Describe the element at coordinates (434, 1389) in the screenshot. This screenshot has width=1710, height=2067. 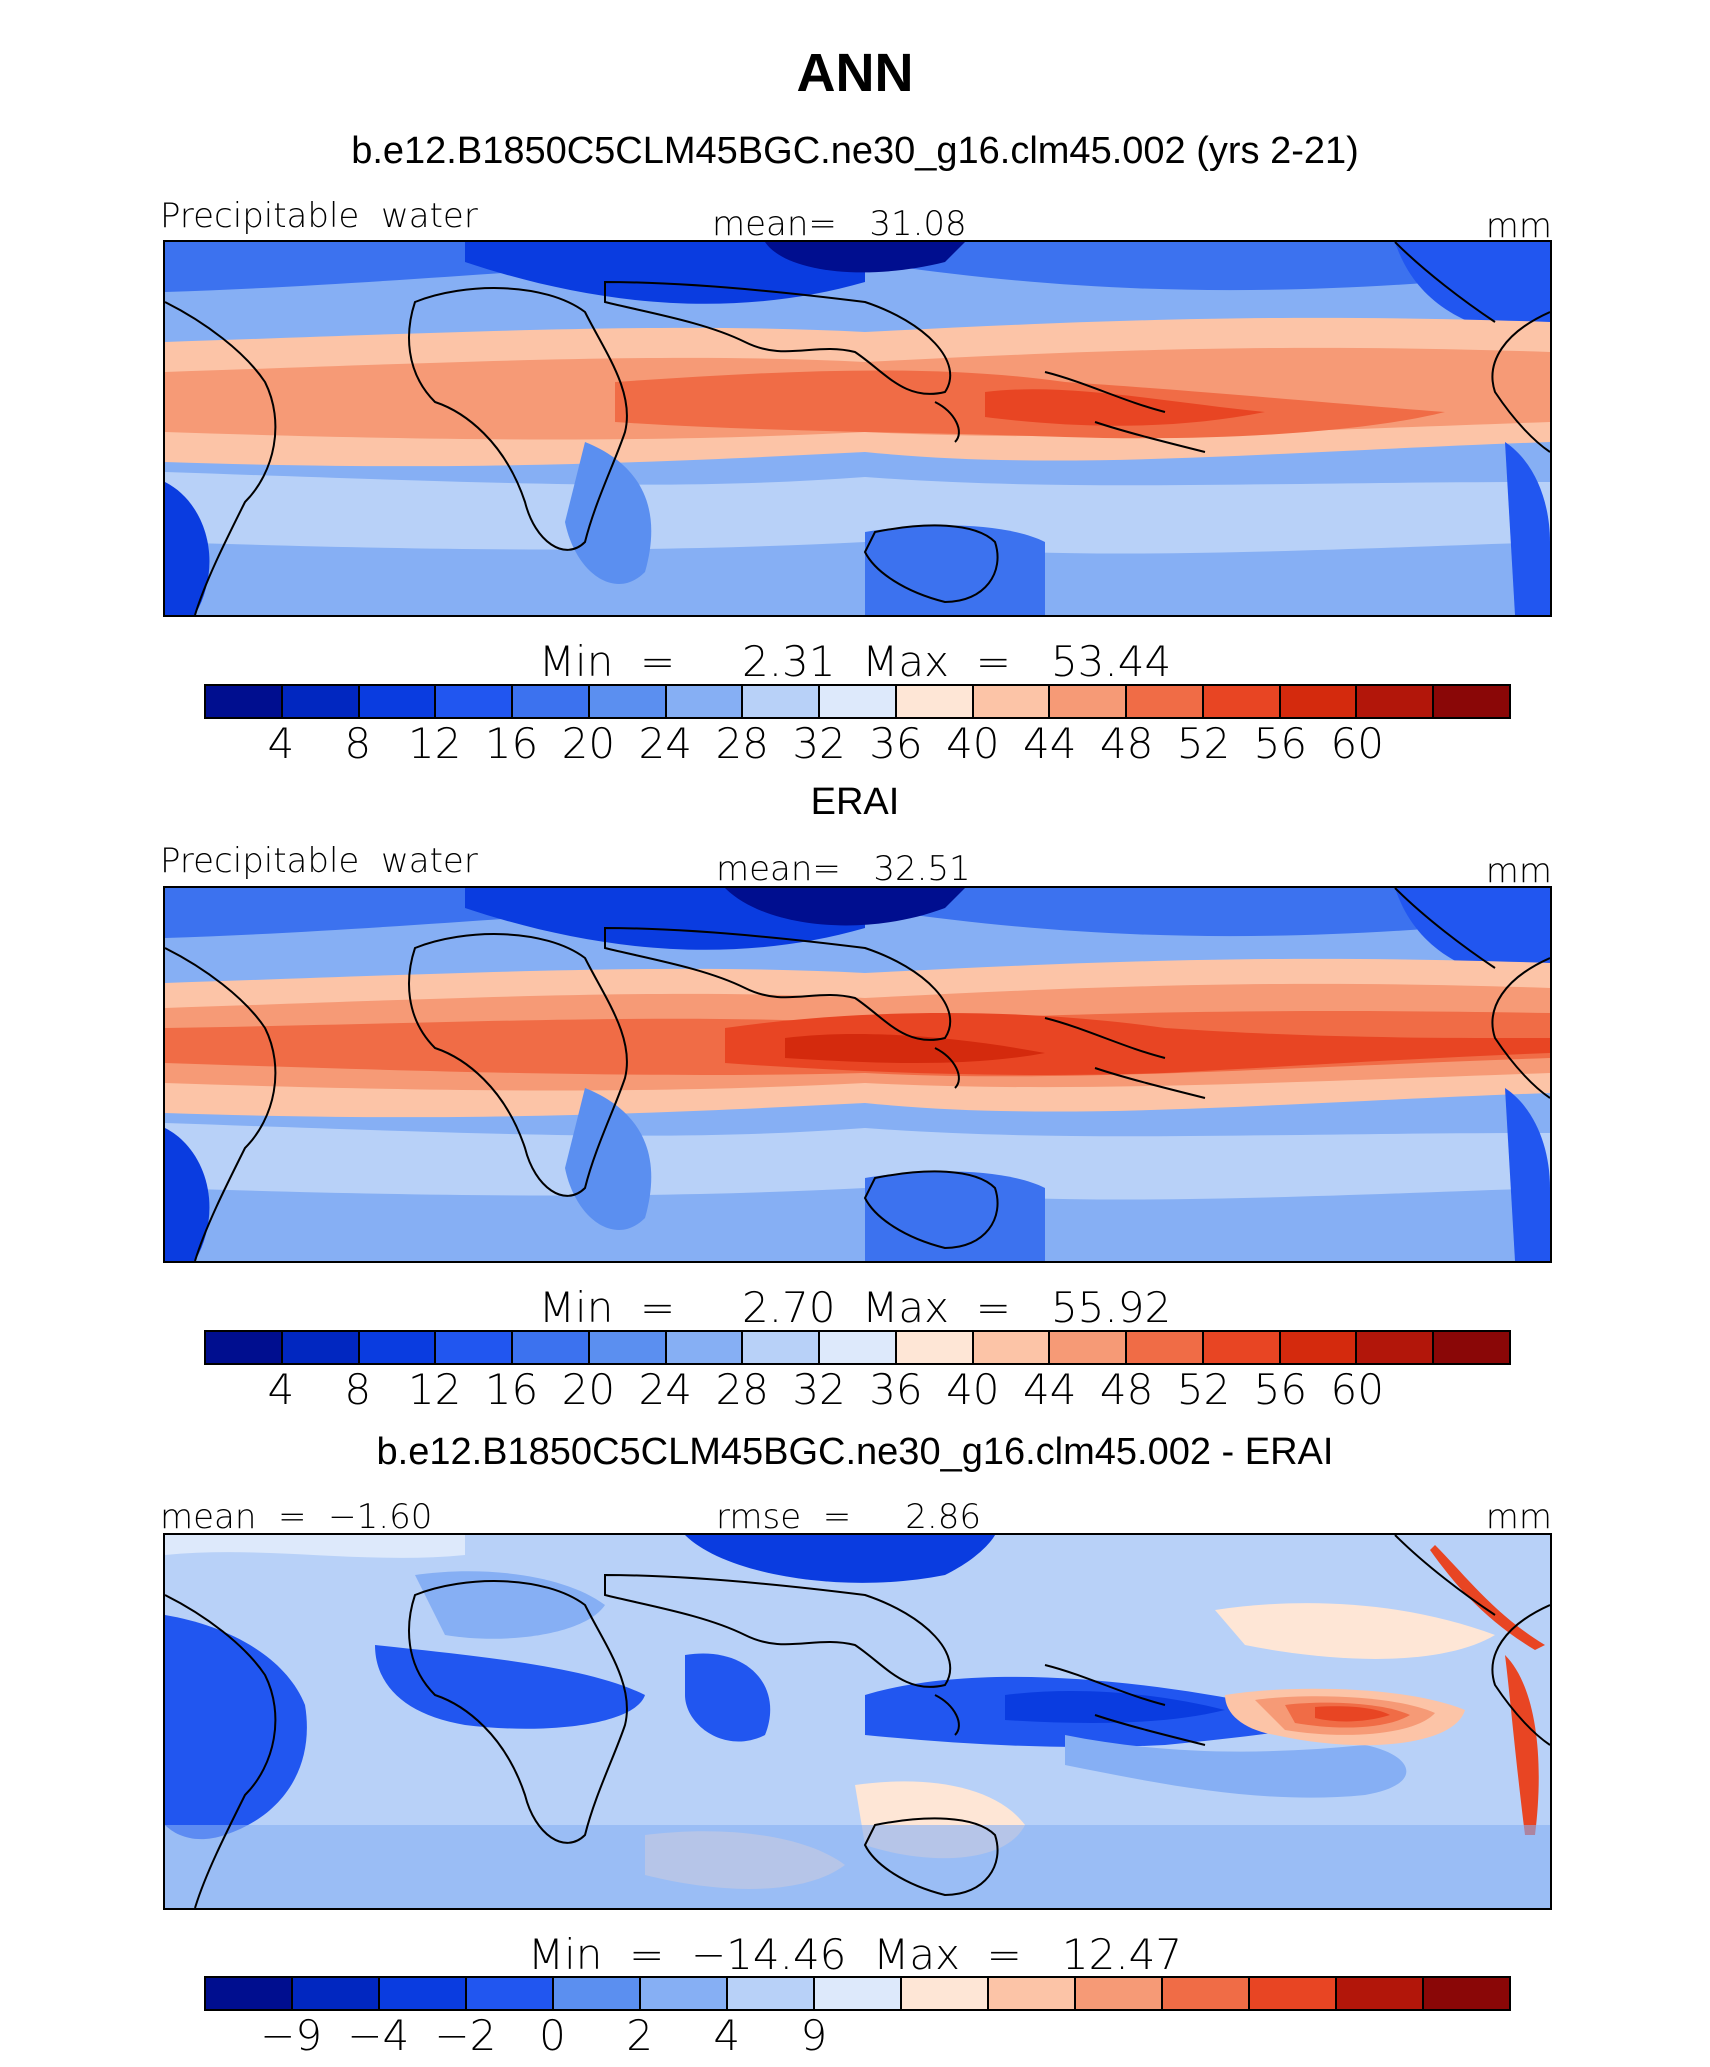
I see `panel-obs-colorbar-tick-label: 12` at that location.